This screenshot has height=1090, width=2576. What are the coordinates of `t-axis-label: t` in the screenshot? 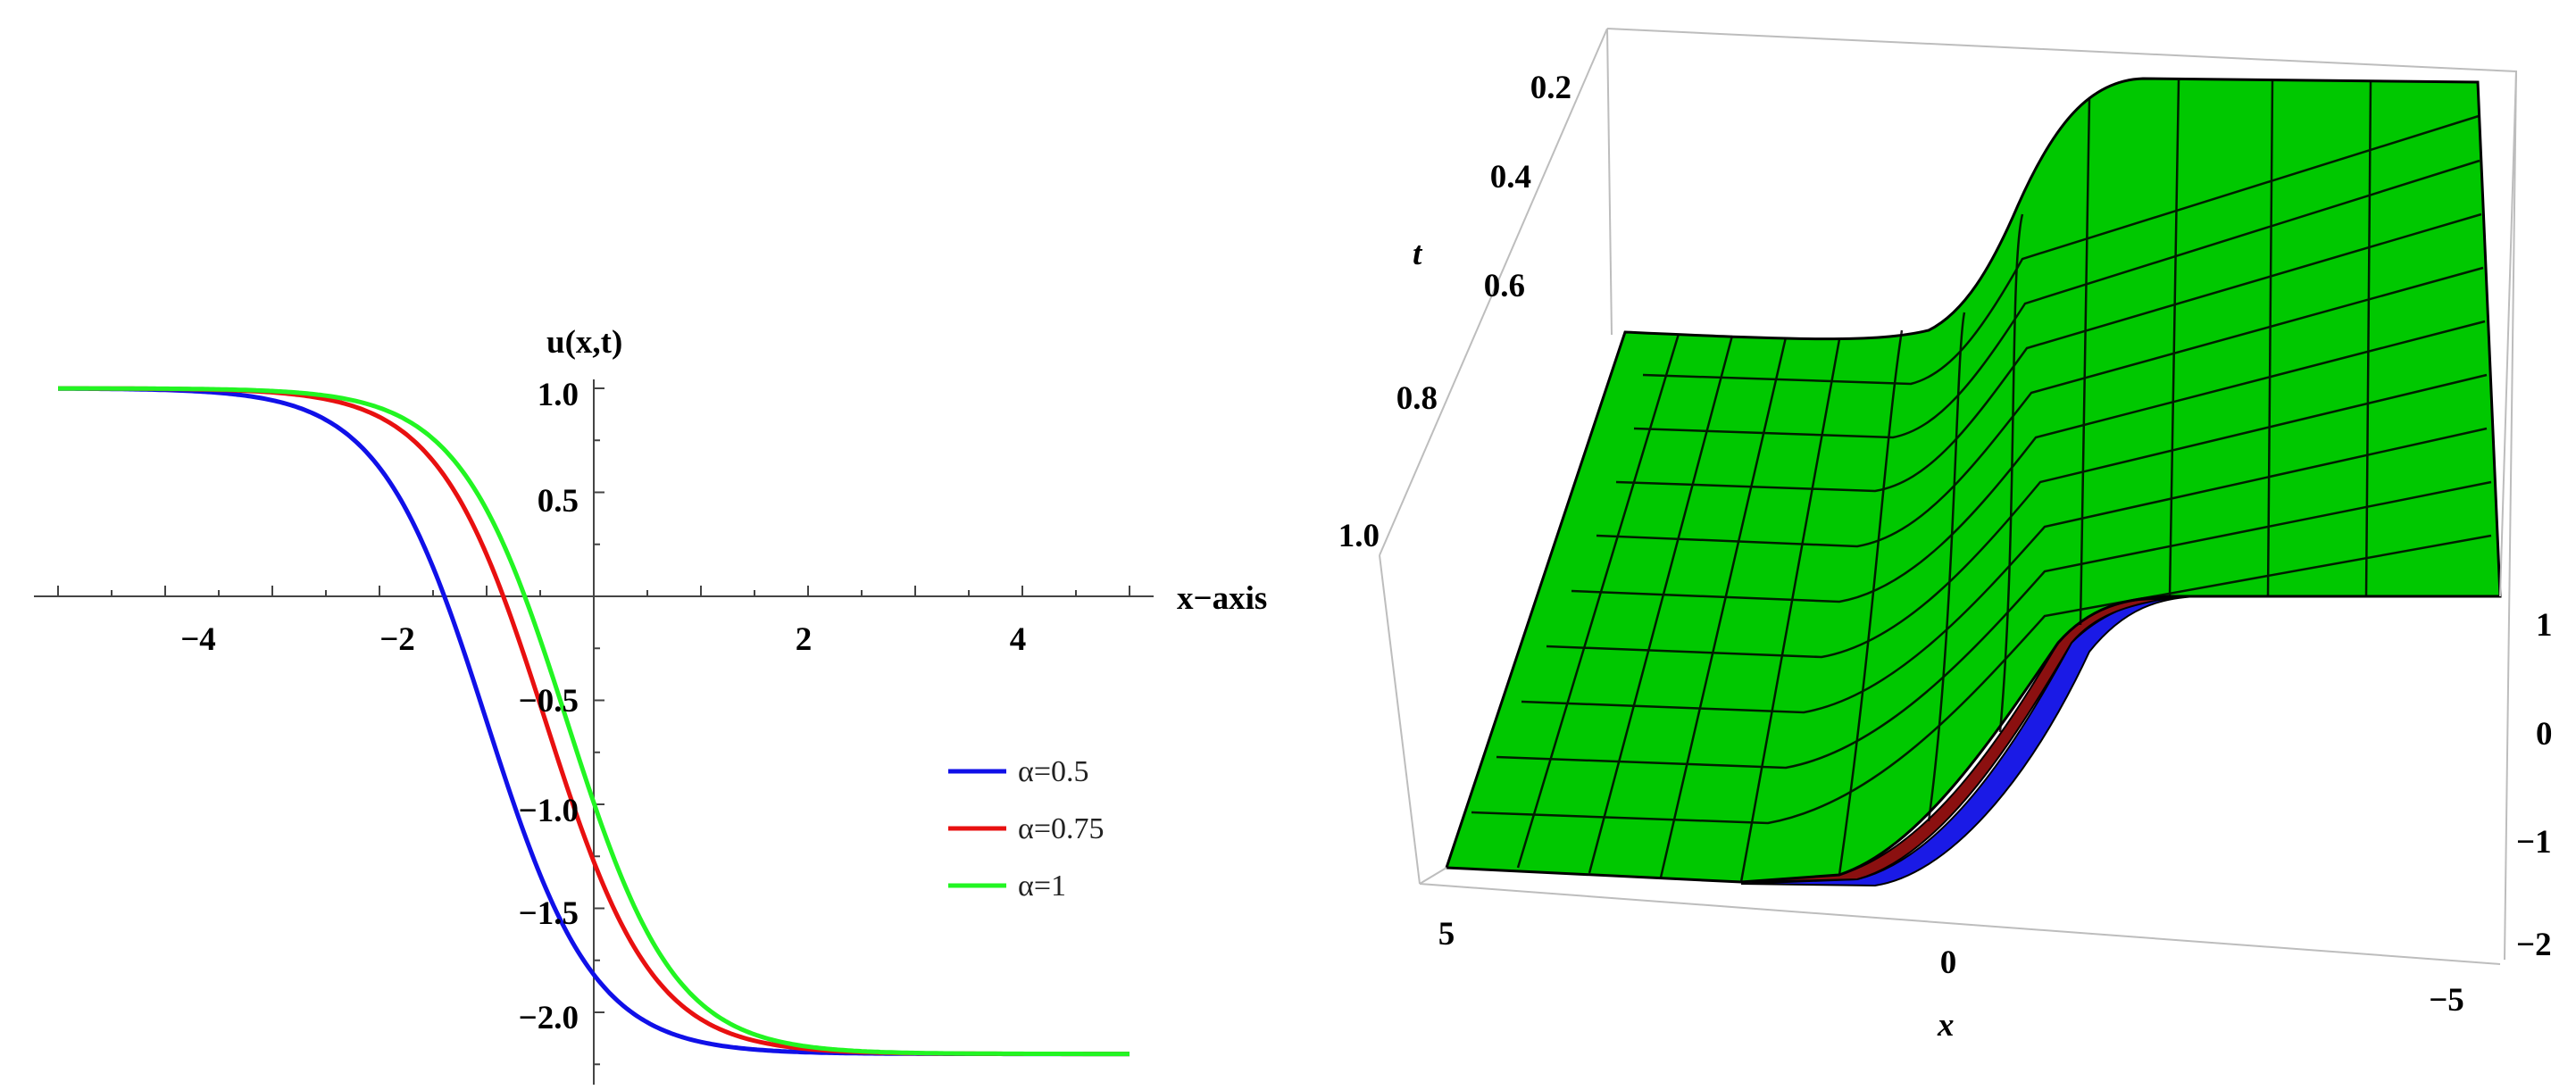 It's located at (1418, 254).